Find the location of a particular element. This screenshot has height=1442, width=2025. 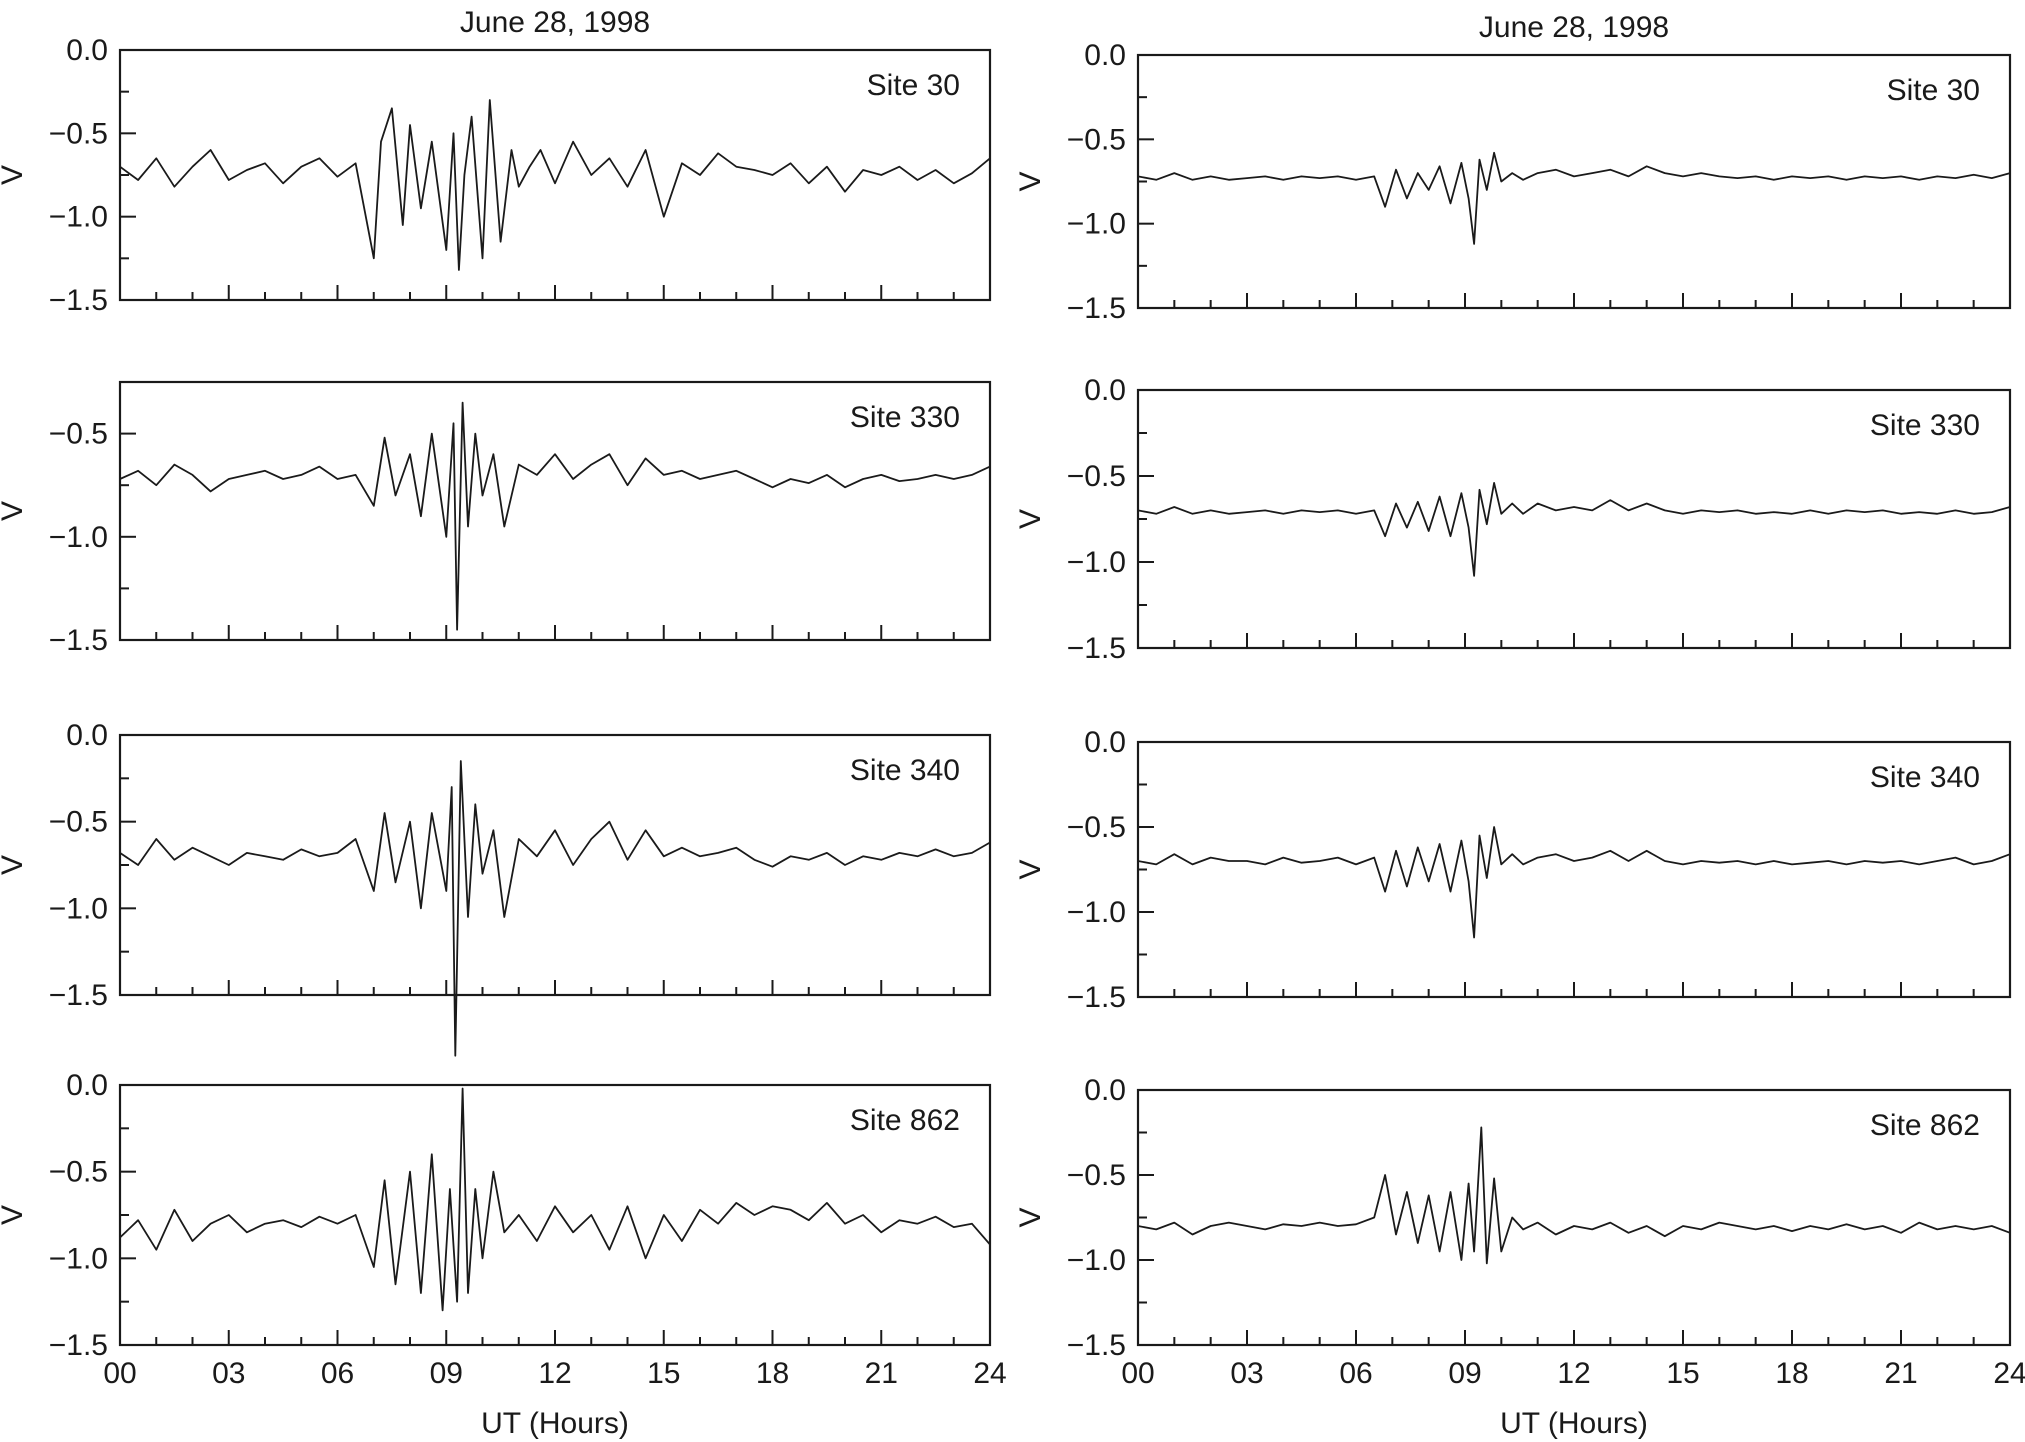

chart-panel-left-0: June 28, 1998 Site 30 V 0.0 −0.5 −1.0 −1.5 is located at coordinates (496, 161).